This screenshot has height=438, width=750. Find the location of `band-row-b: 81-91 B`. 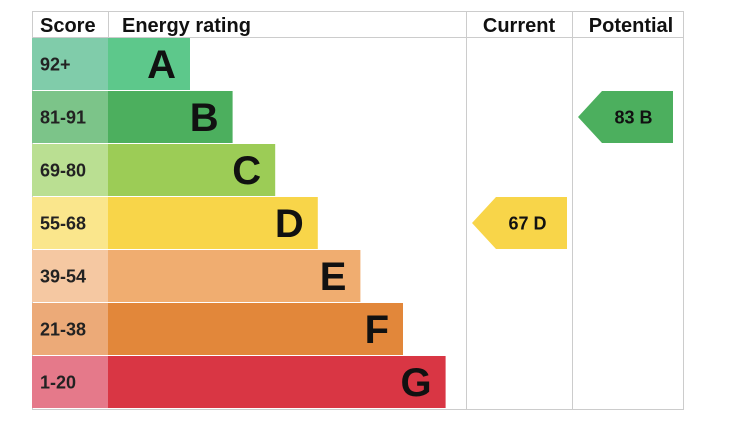

band-row-b: 81-91 B is located at coordinates (132, 117).